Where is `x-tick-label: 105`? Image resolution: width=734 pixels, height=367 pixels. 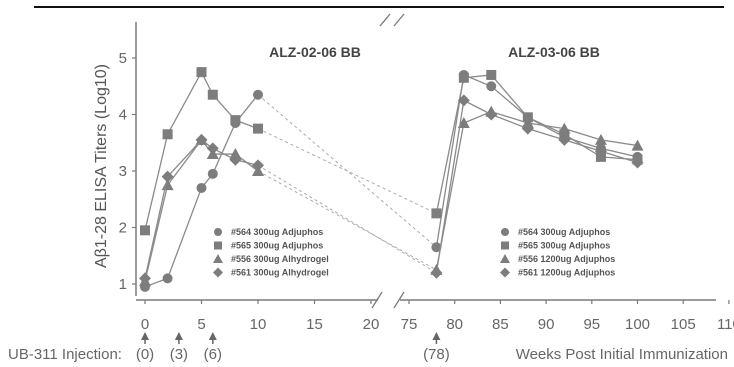 x-tick-label: 105 is located at coordinates (683, 324).